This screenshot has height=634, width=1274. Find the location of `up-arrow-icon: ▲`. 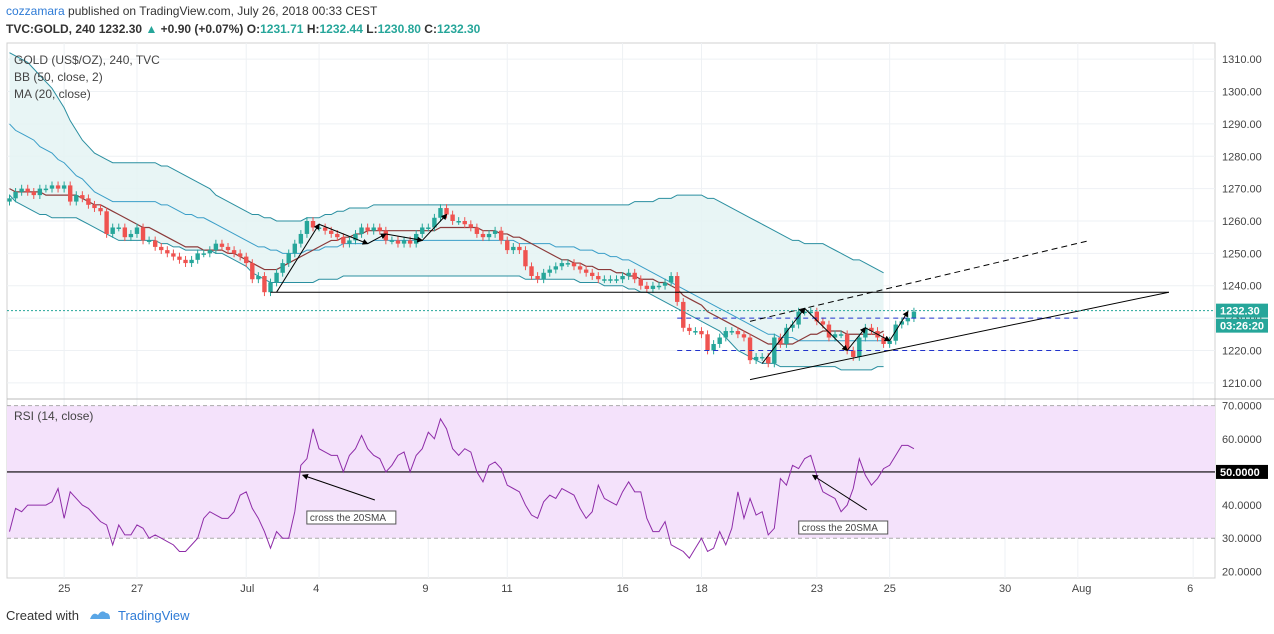

up-arrow-icon: ▲ is located at coordinates (151, 29).